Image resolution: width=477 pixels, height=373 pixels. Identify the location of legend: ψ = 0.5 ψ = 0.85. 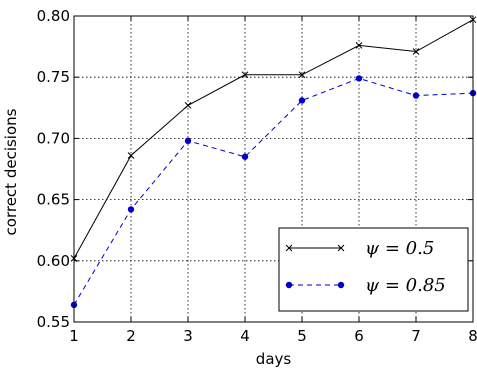
(373, 269).